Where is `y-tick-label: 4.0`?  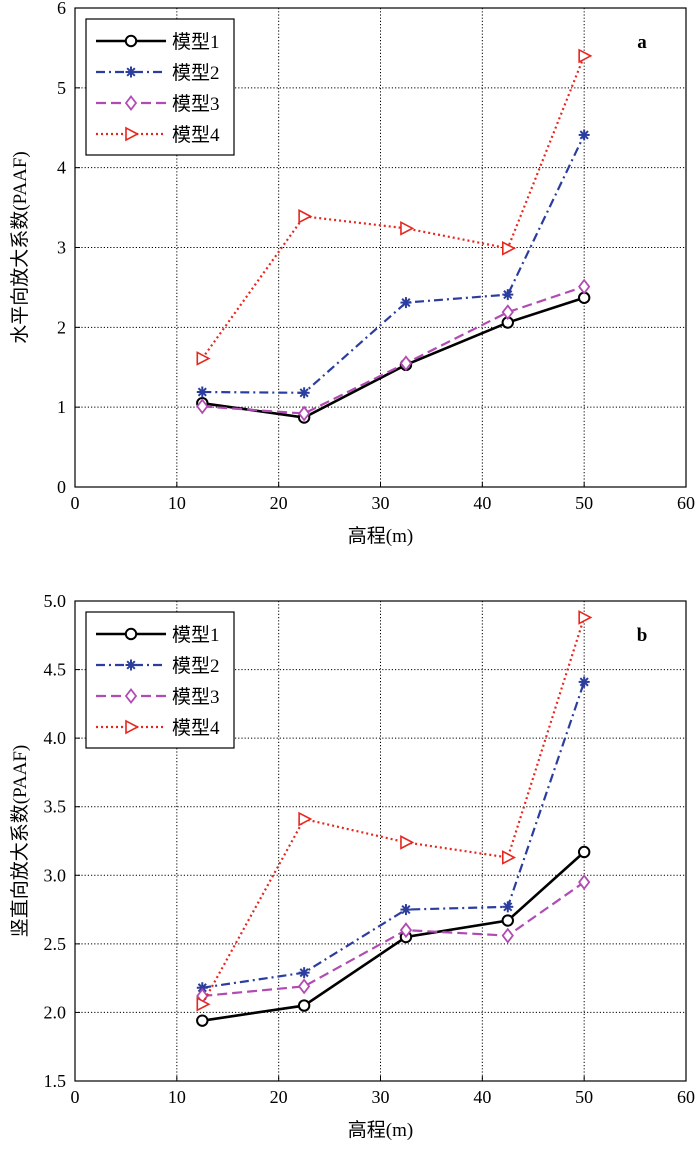 y-tick-label: 4.0 is located at coordinates (55, 738).